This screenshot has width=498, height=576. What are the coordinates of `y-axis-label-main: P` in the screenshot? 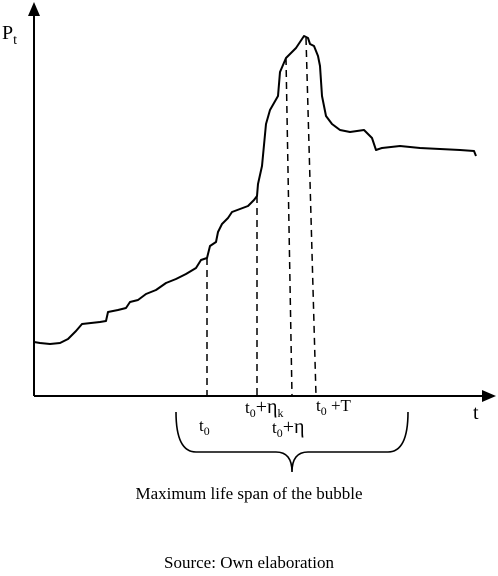 It's located at (8, 33).